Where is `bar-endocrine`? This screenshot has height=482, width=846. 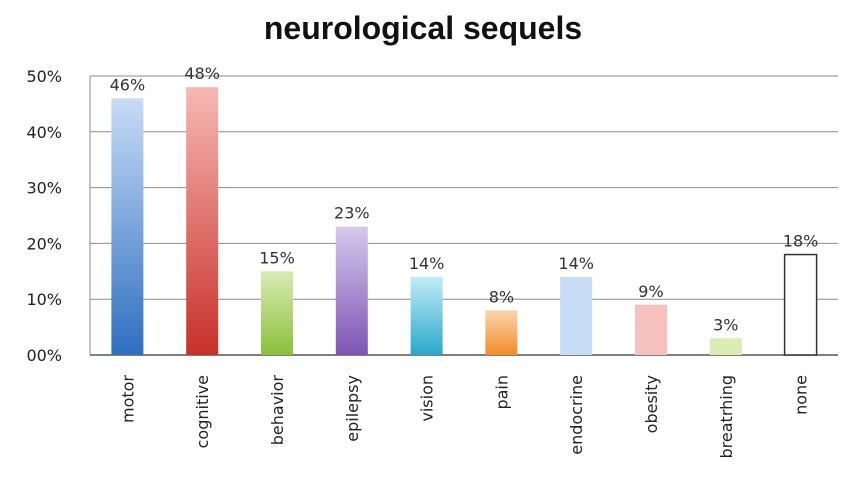
bar-endocrine is located at coordinates (576, 315).